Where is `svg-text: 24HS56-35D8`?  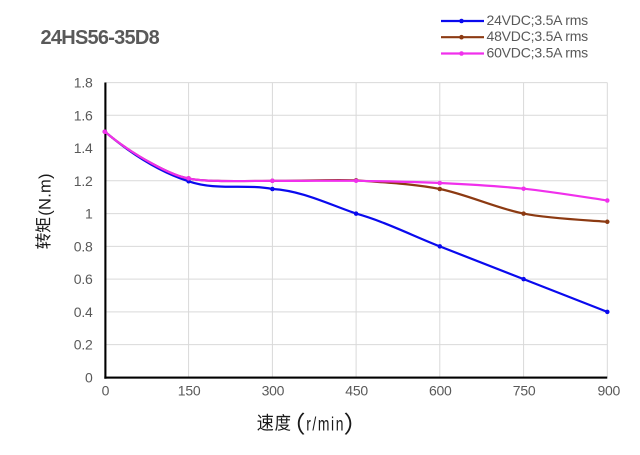
svg-text: 24HS56-35D8 is located at coordinates (100, 38).